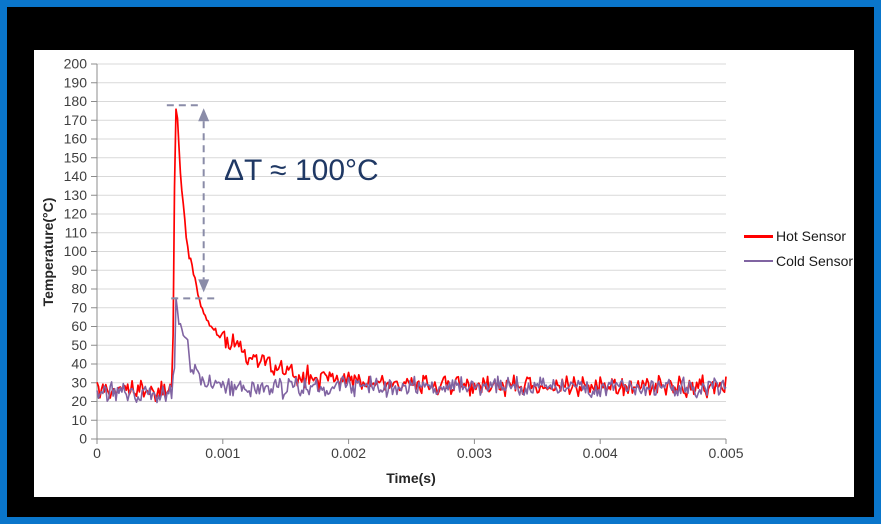 The width and height of the screenshot is (881, 524). What do you see at coordinates (79, 401) in the screenshot?
I see `svg-text: 20` at bounding box center [79, 401].